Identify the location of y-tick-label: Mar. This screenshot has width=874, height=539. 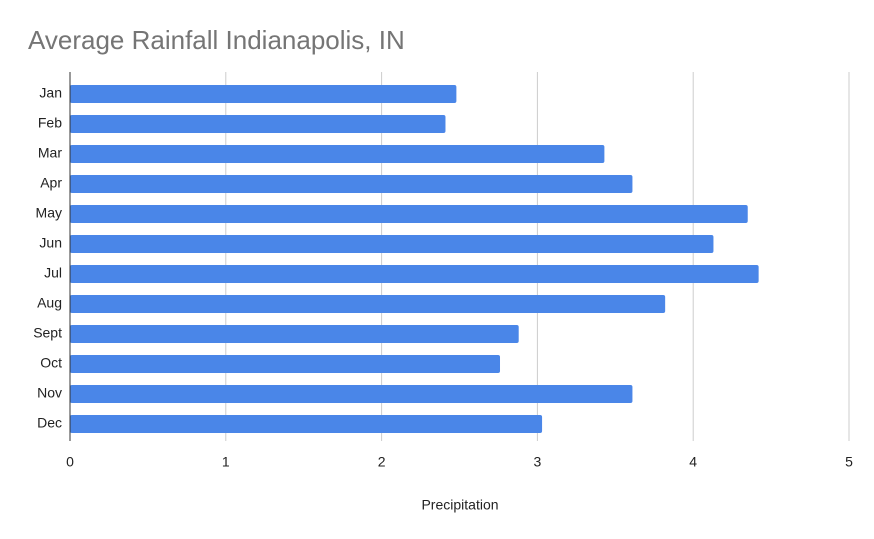
(50, 153).